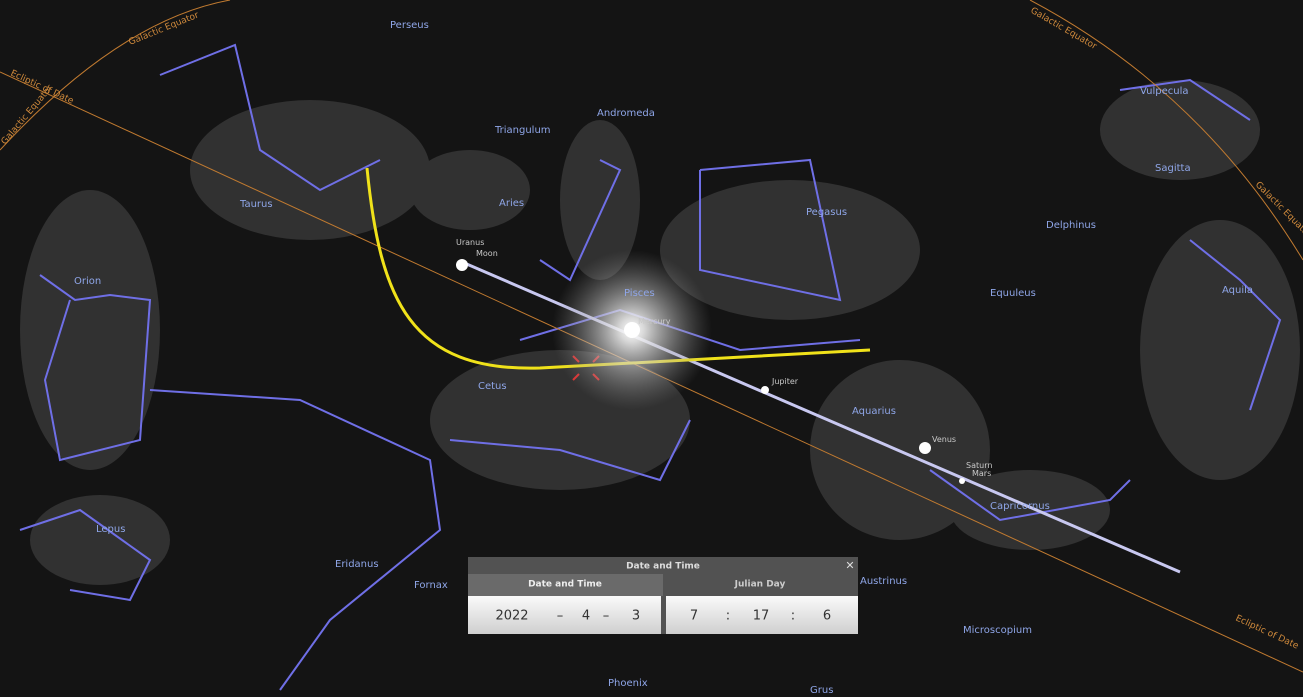  Describe the element at coordinates (694, 616) in the screenshot. I see `hour-field: 7` at that location.